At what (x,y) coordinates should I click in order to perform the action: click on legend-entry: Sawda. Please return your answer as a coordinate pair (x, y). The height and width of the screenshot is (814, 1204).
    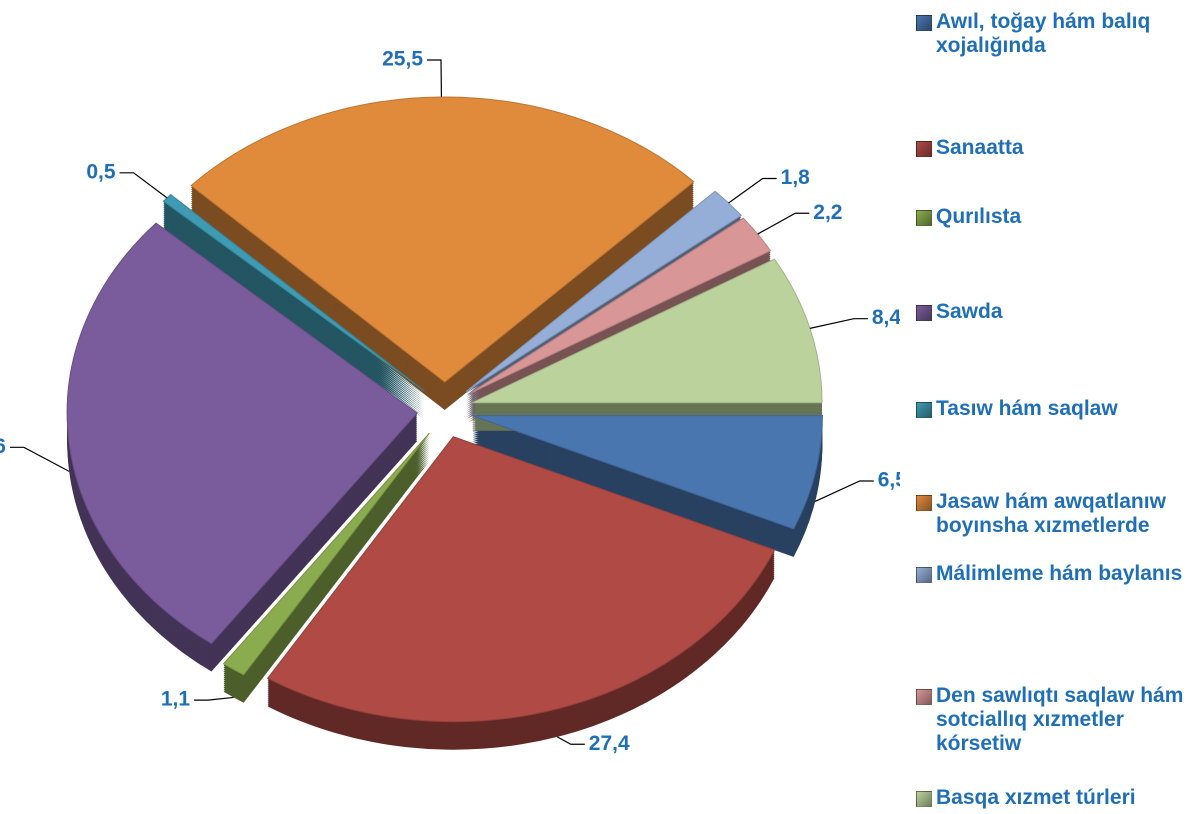
    Looking at the image, I should click on (1058, 312).